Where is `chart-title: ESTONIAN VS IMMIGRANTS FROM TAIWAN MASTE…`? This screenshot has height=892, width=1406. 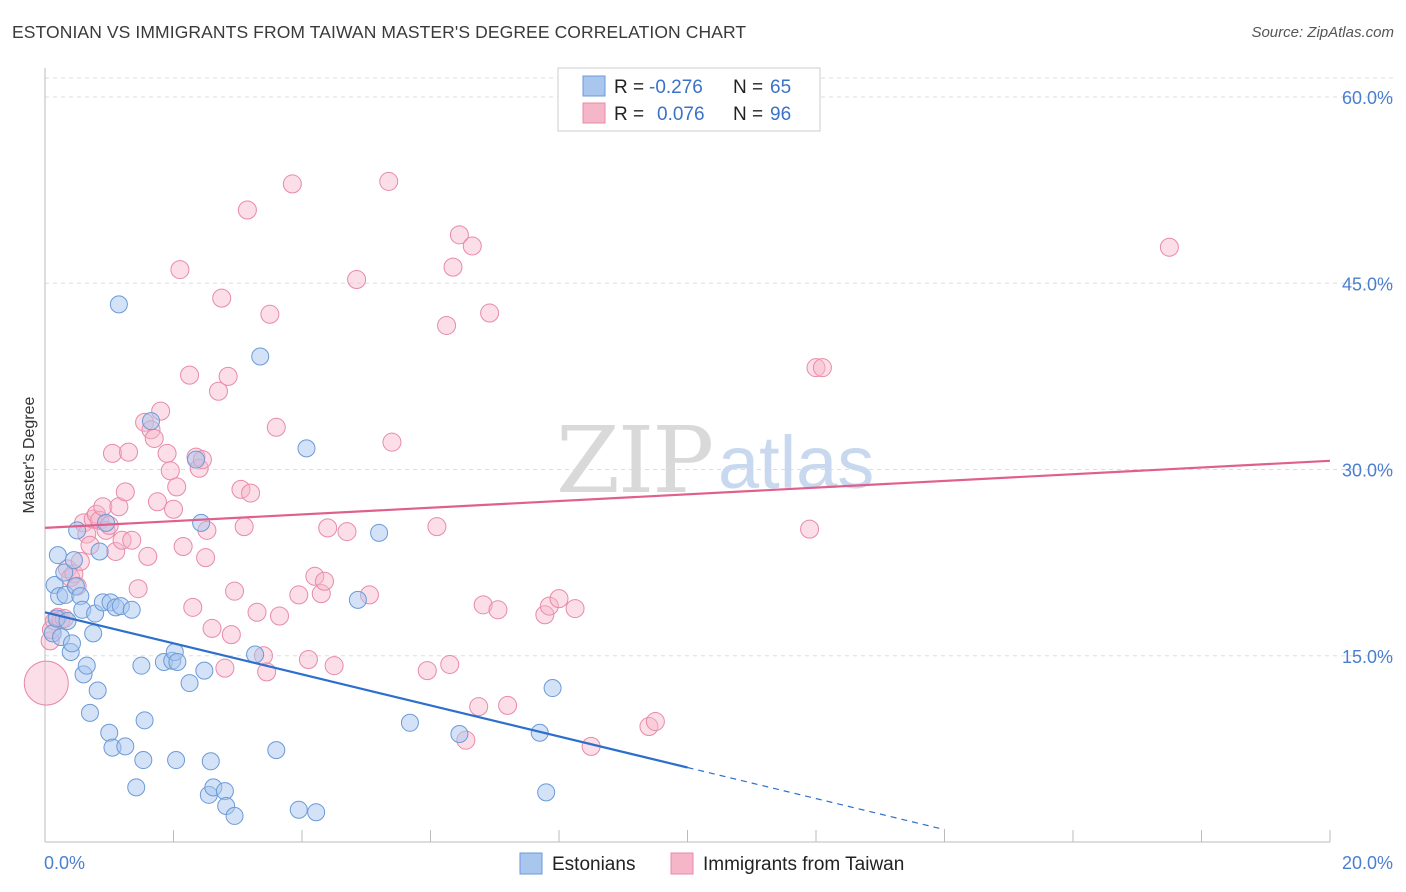
chart-title: ESTONIAN VS IMMIGRANTS FROM TAIWAN MASTE… is located at coordinates (379, 32).